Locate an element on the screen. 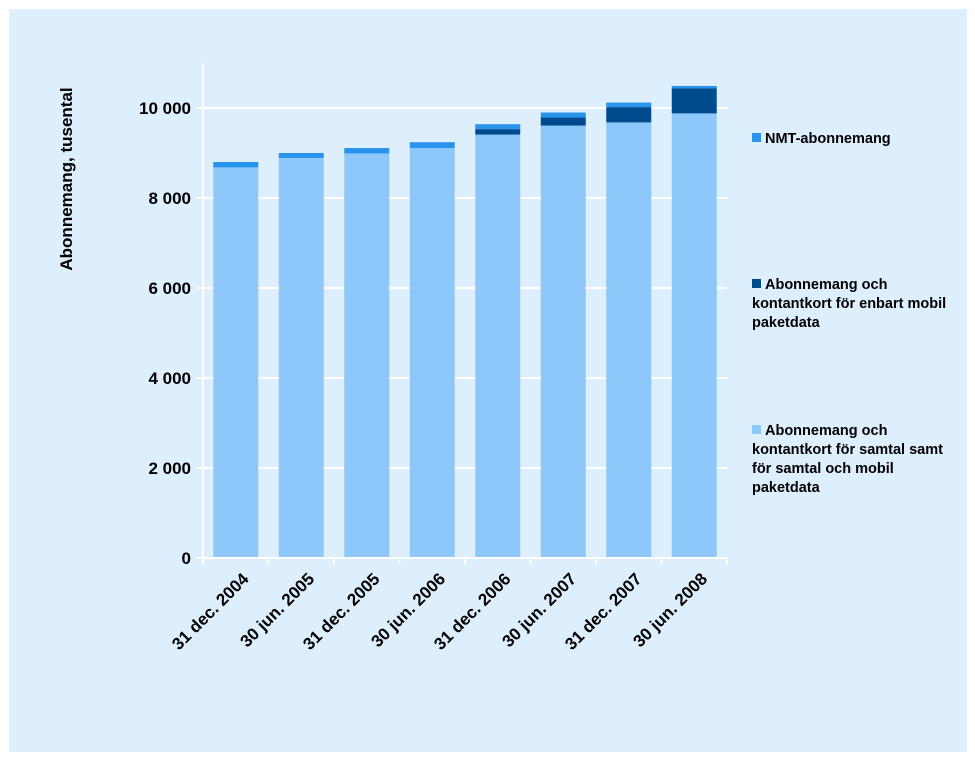  y-tick-label-10000: 10 000 is located at coordinates (165, 108).